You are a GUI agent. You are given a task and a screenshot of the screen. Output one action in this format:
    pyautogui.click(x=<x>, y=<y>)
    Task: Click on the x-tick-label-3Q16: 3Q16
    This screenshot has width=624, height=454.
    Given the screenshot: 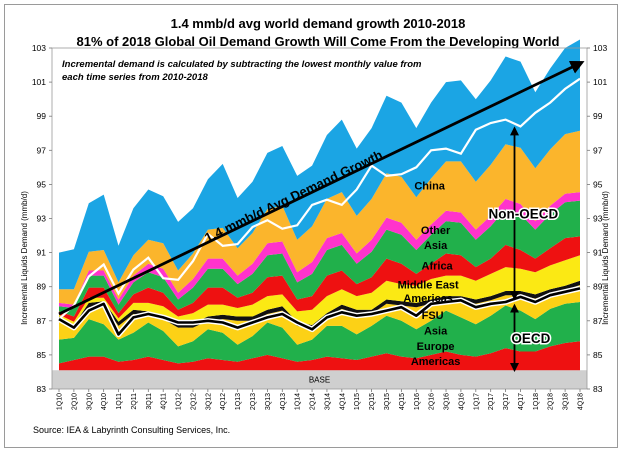 What is the action you would take?
    pyautogui.click(x=447, y=401)
    